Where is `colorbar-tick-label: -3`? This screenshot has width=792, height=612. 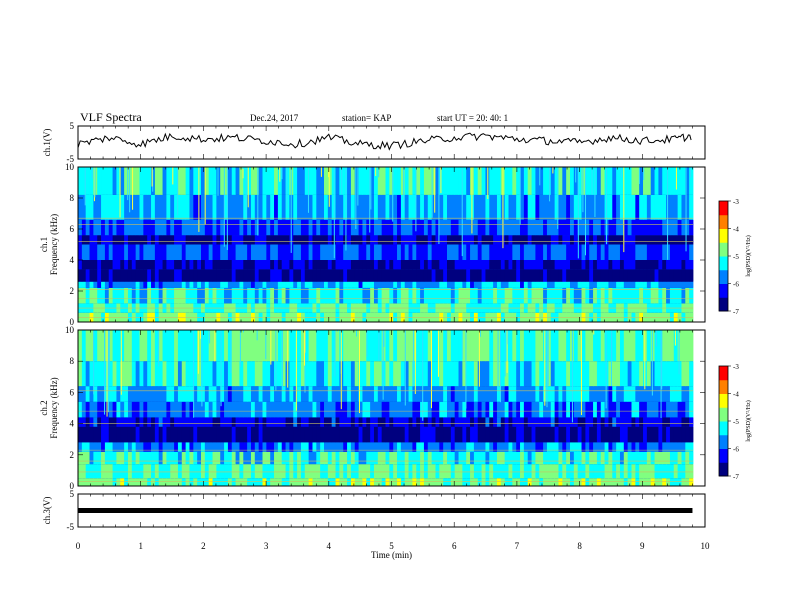 colorbar-tick-label: -3 is located at coordinates (736, 367).